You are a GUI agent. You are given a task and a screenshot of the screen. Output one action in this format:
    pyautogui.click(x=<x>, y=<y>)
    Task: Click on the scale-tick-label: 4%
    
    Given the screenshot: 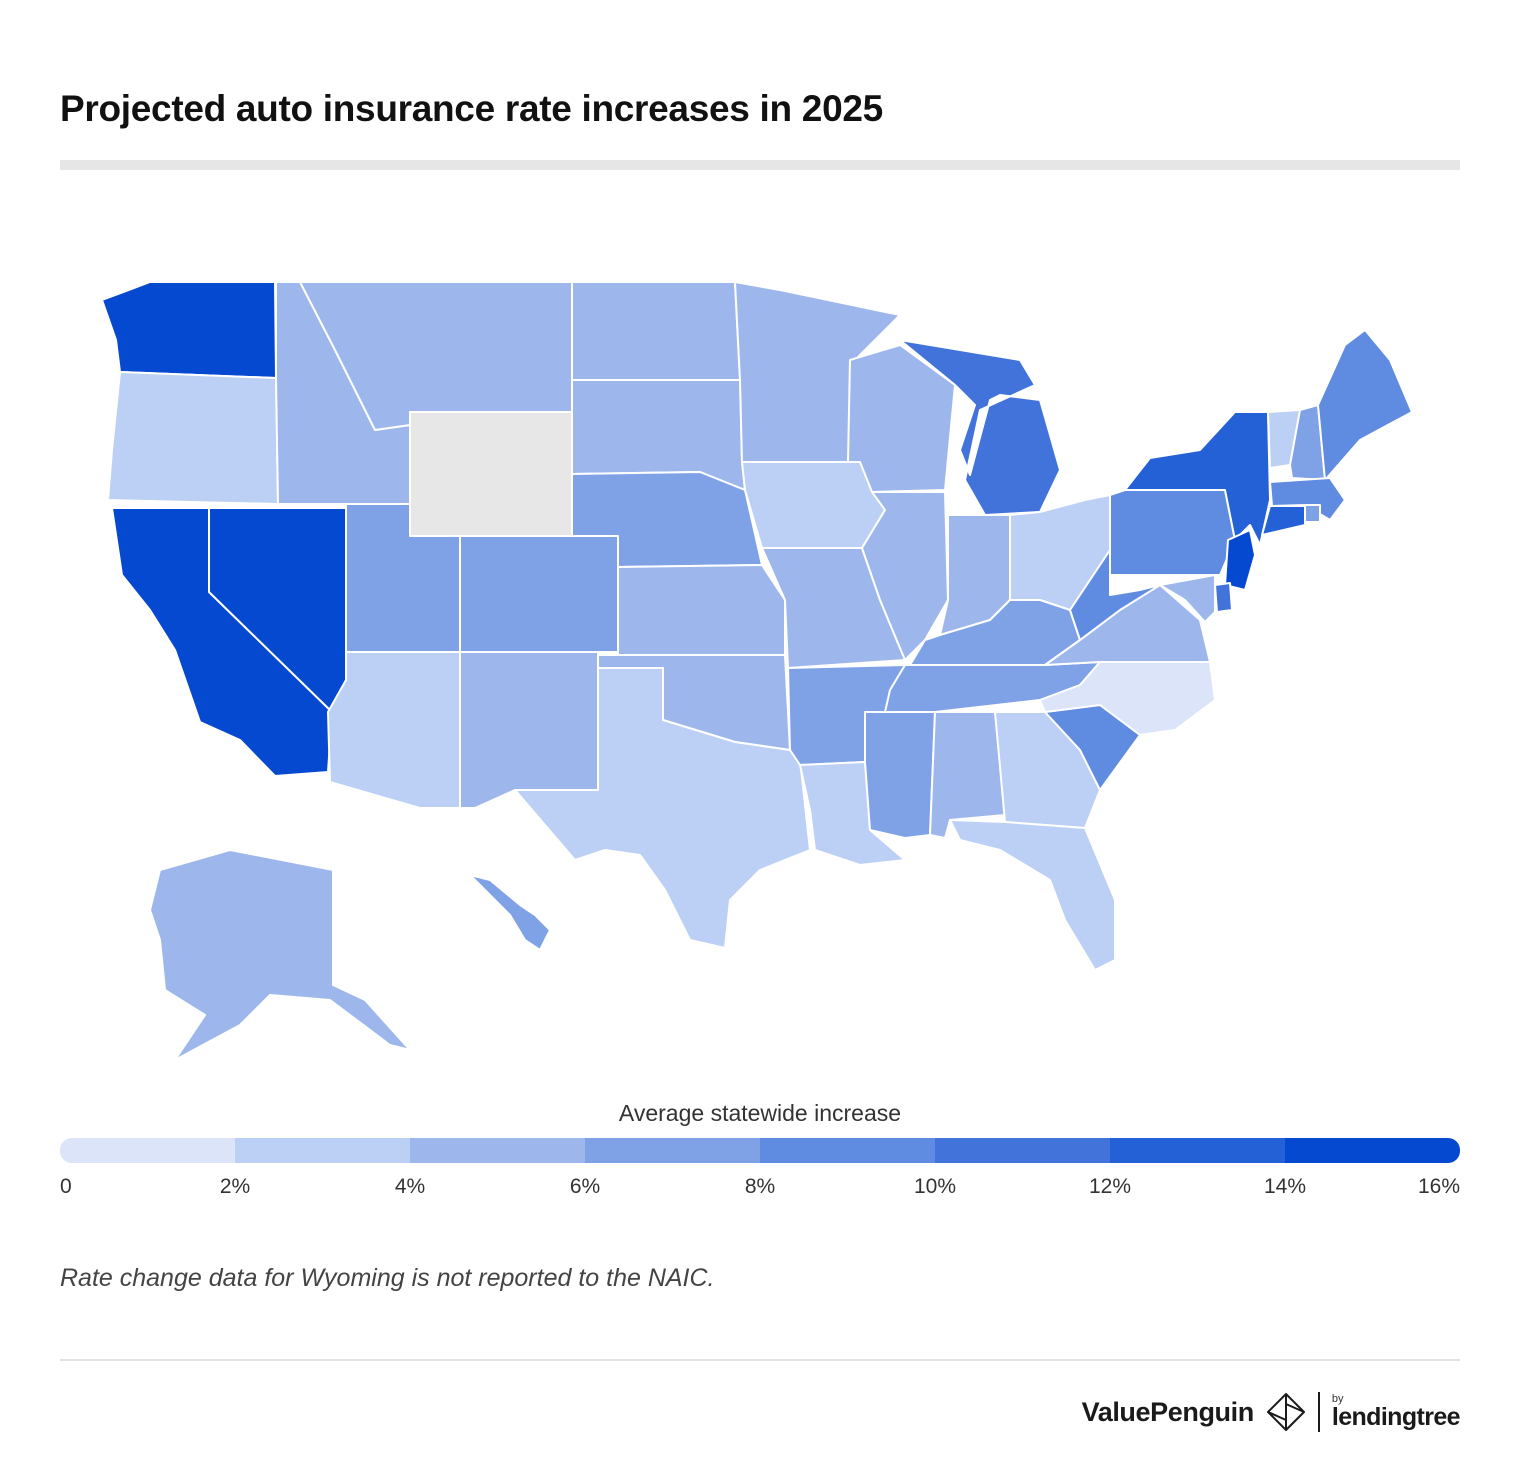 What is the action you would take?
    pyautogui.click(x=410, y=1186)
    